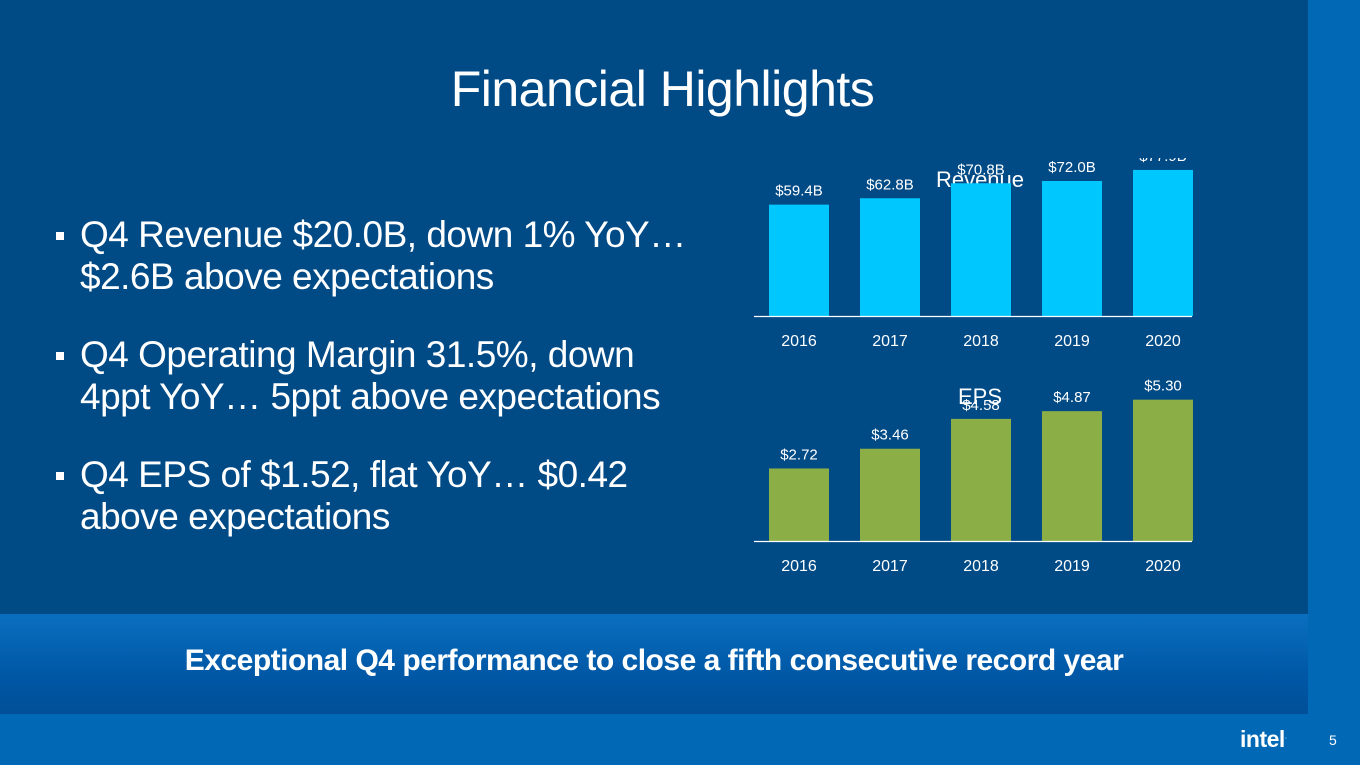 The height and width of the screenshot is (765, 1360). I want to click on bar-eps-2020, so click(1163, 470).